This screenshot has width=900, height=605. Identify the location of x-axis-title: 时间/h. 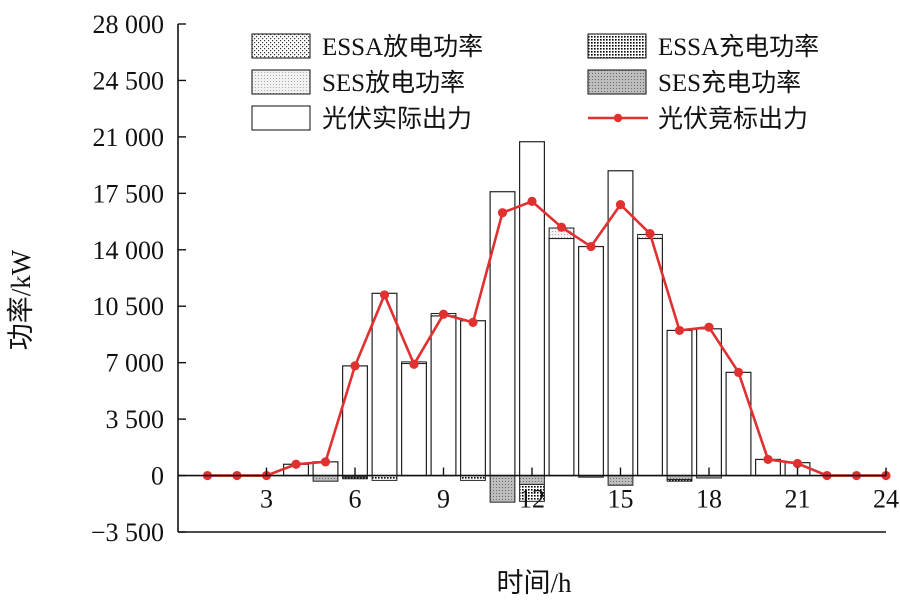
(534, 583).